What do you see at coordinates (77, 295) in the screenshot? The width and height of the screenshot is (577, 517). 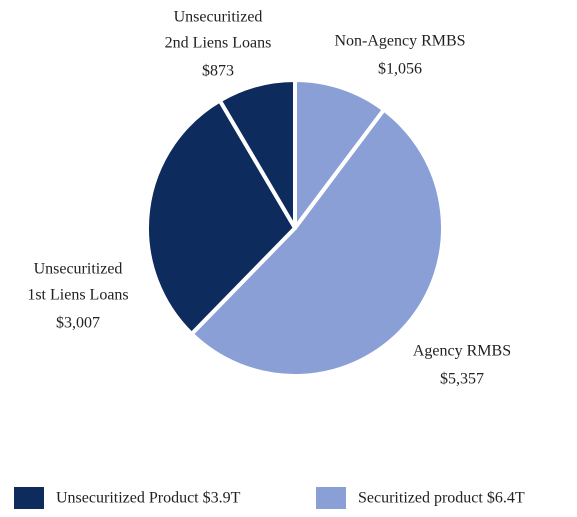 I see `slice-label: 1st Liens Loans` at bounding box center [77, 295].